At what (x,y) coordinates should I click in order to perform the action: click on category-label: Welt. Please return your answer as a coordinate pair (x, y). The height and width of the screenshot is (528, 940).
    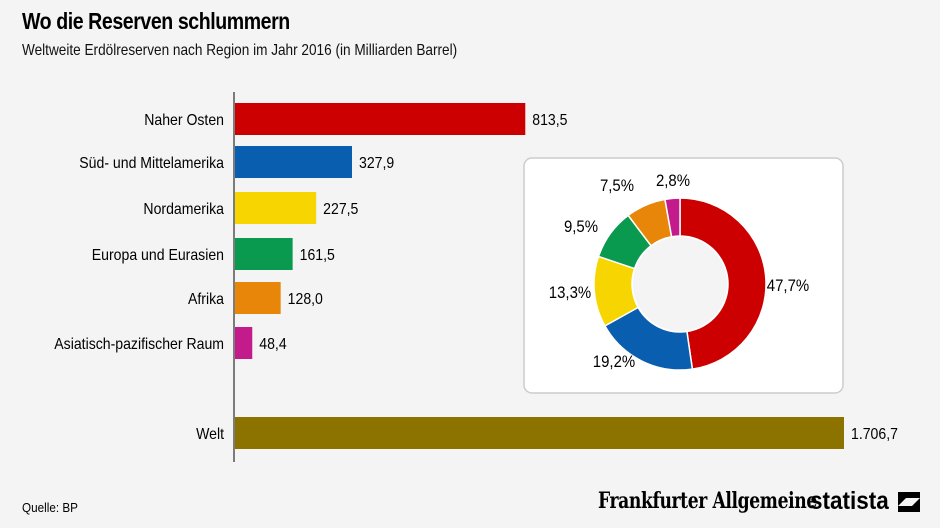
    Looking at the image, I should click on (210, 434).